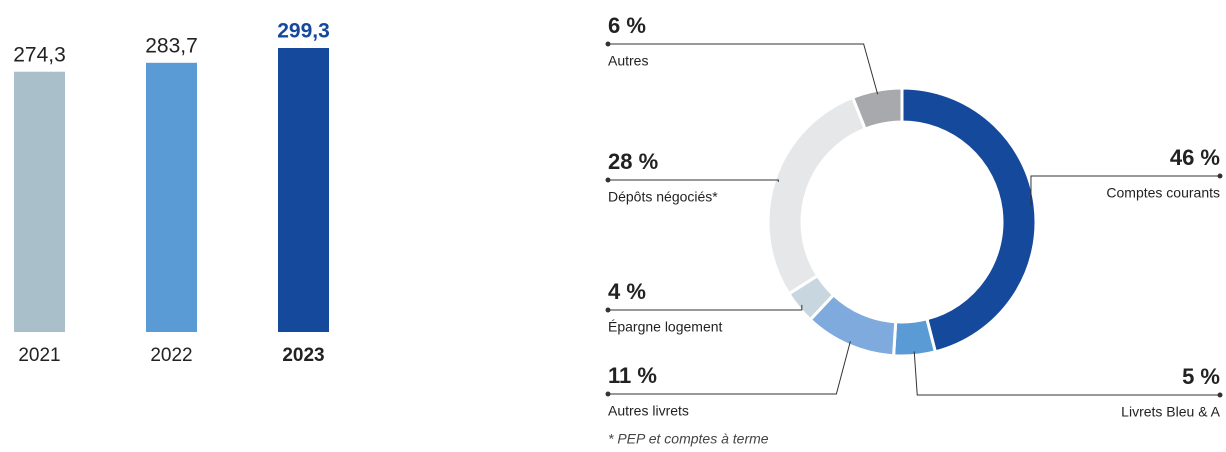 This screenshot has width=1226, height=452. What do you see at coordinates (648, 411) in the screenshot?
I see `slice-label: Autres livrets` at bounding box center [648, 411].